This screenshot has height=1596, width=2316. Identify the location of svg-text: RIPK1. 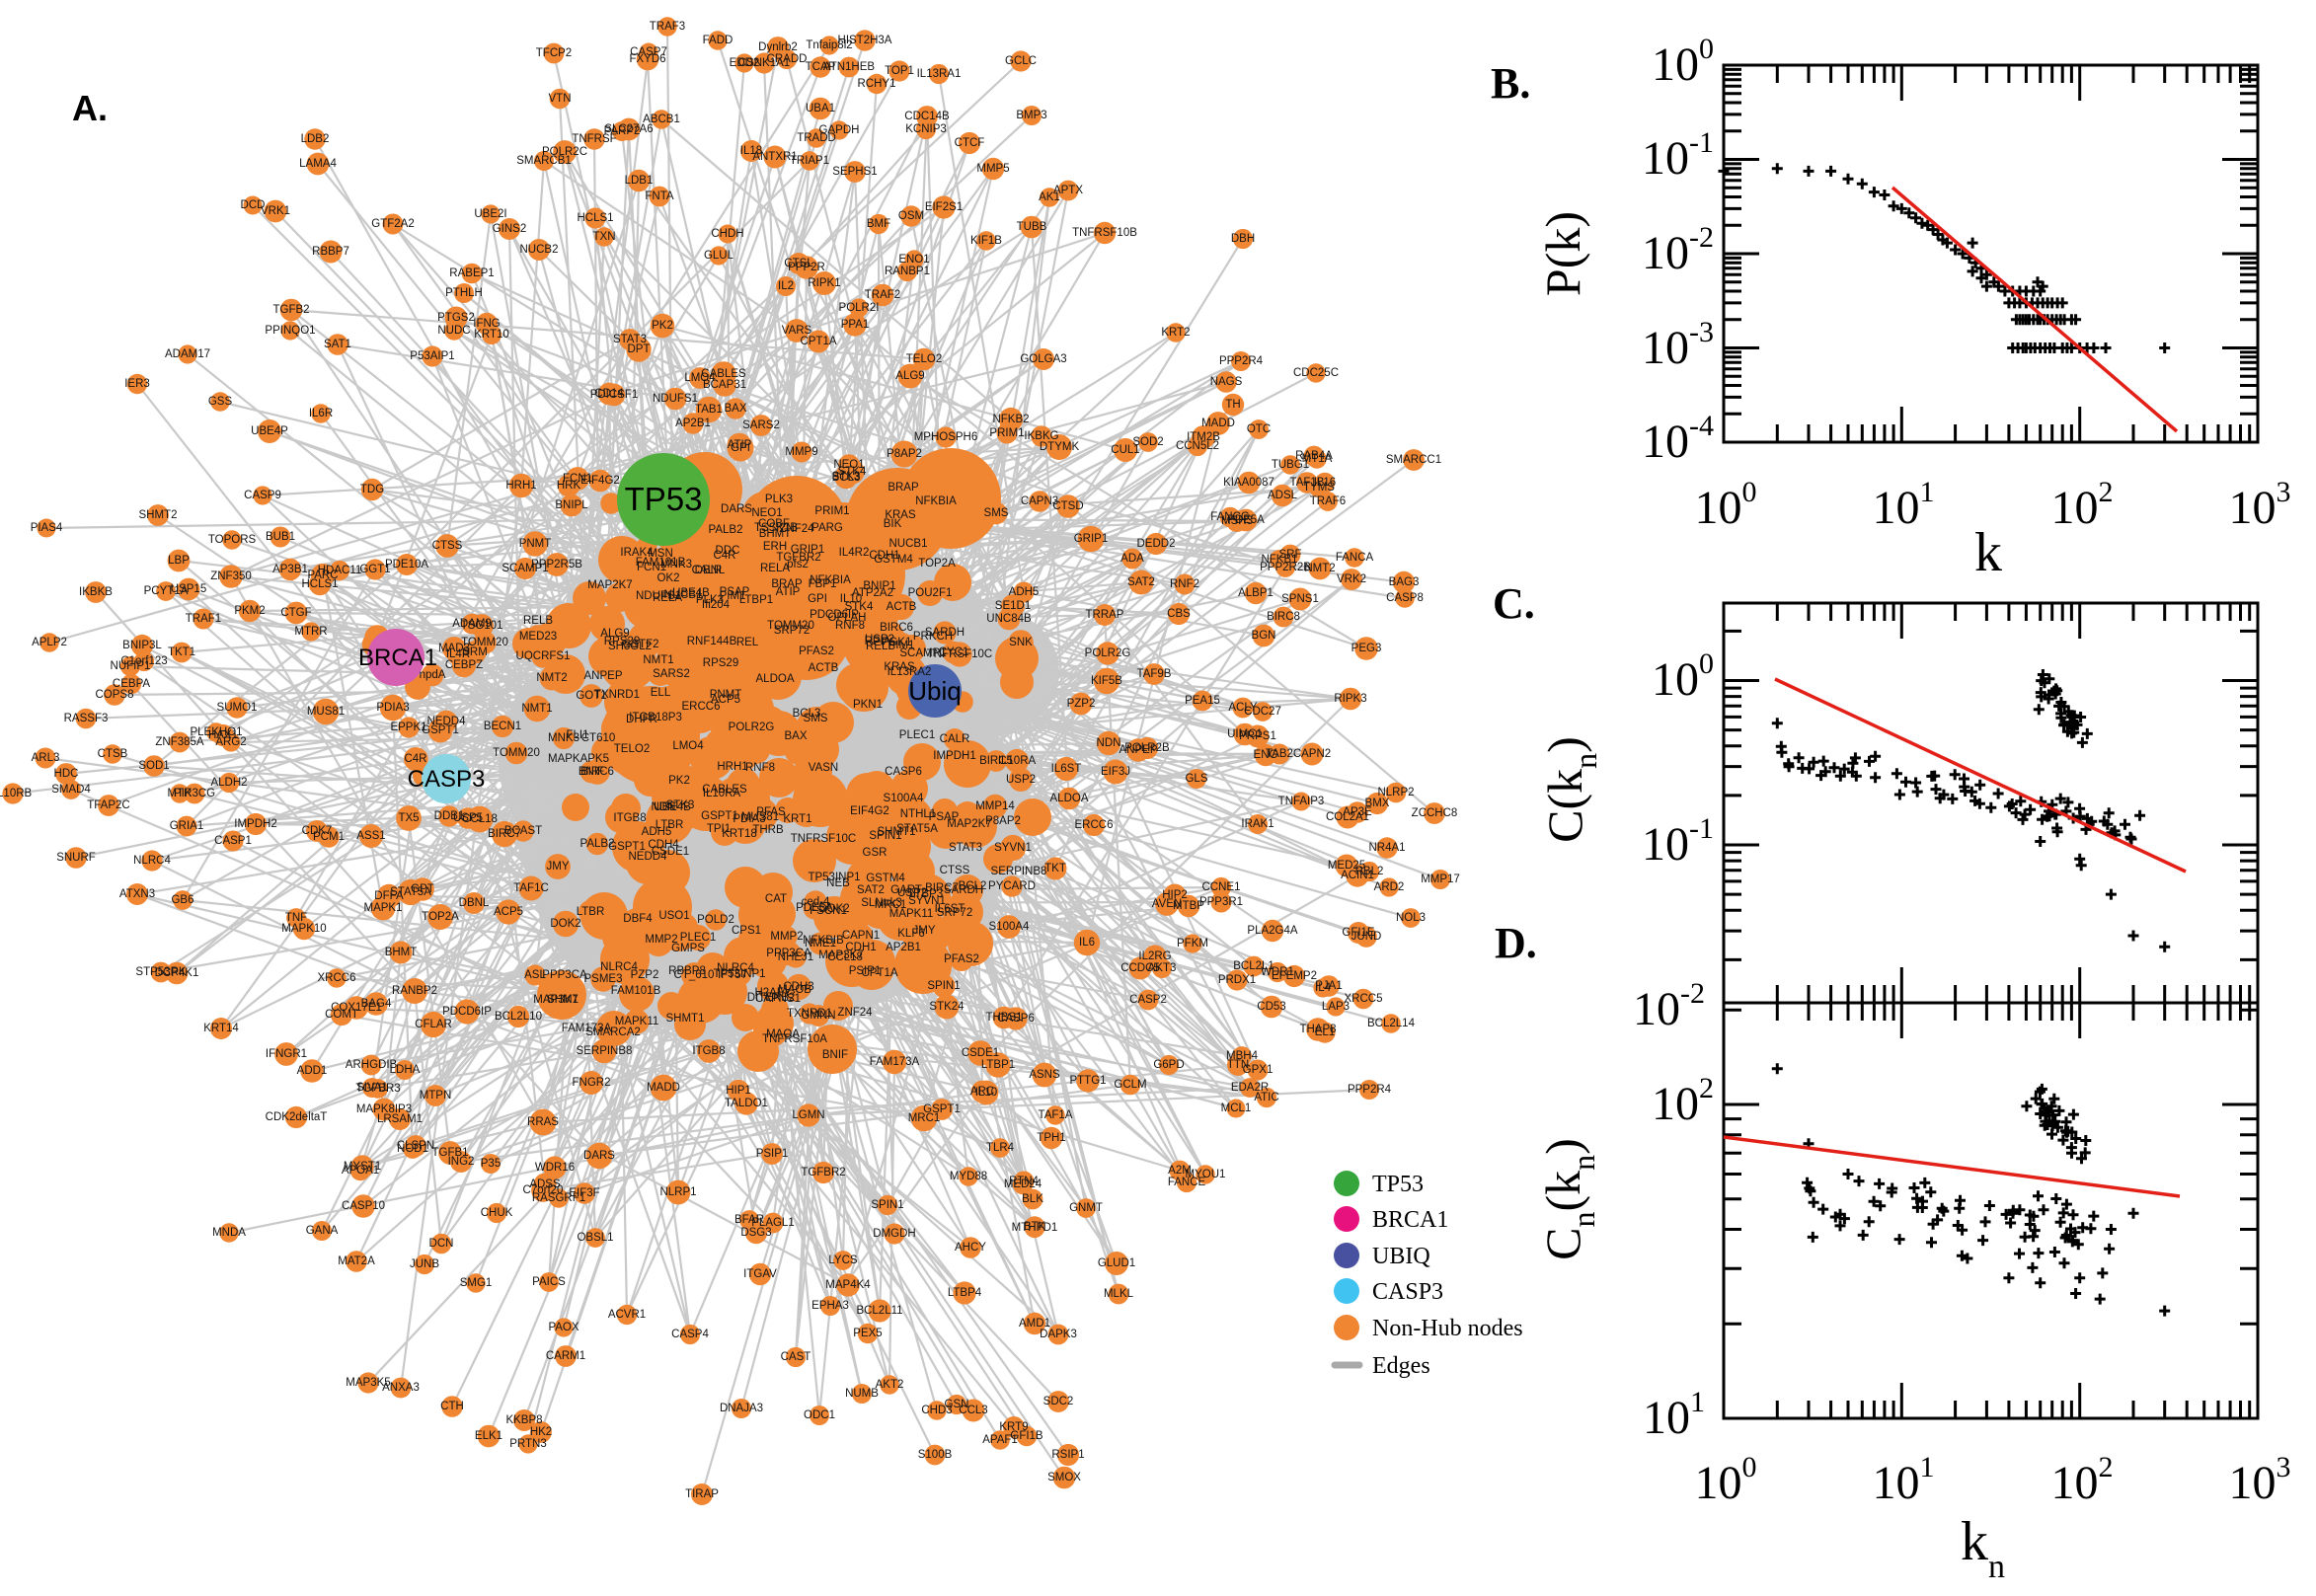
(824, 283).